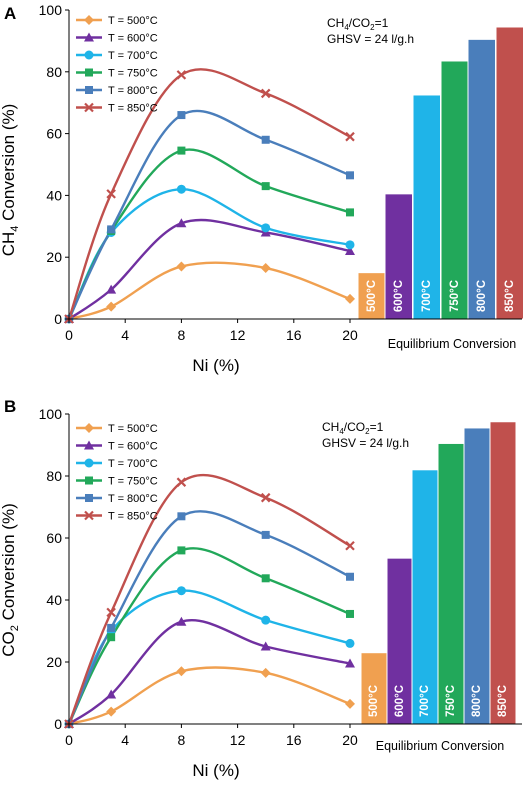  What do you see at coordinates (133, 39) in the screenshot?
I see `legend-label: T = 600°C` at bounding box center [133, 39].